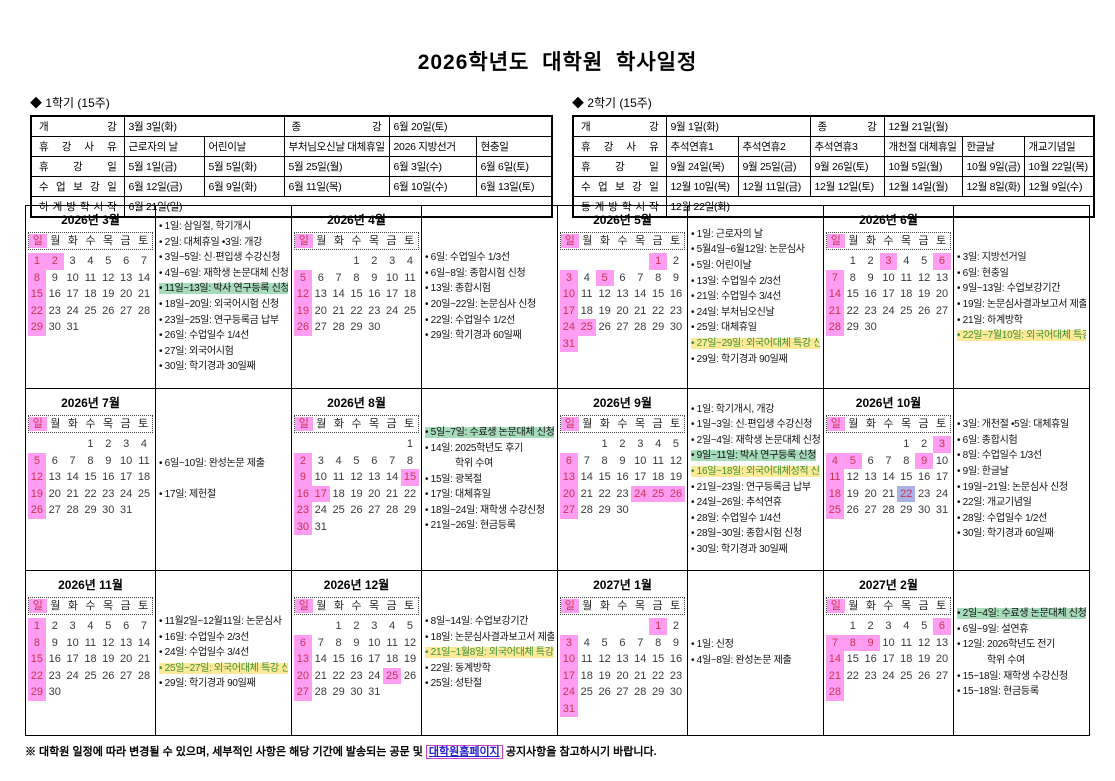 This screenshot has width=1115, height=781. Describe the element at coordinates (852, 294) in the screenshot. I see `calendar-day: 15` at that location.